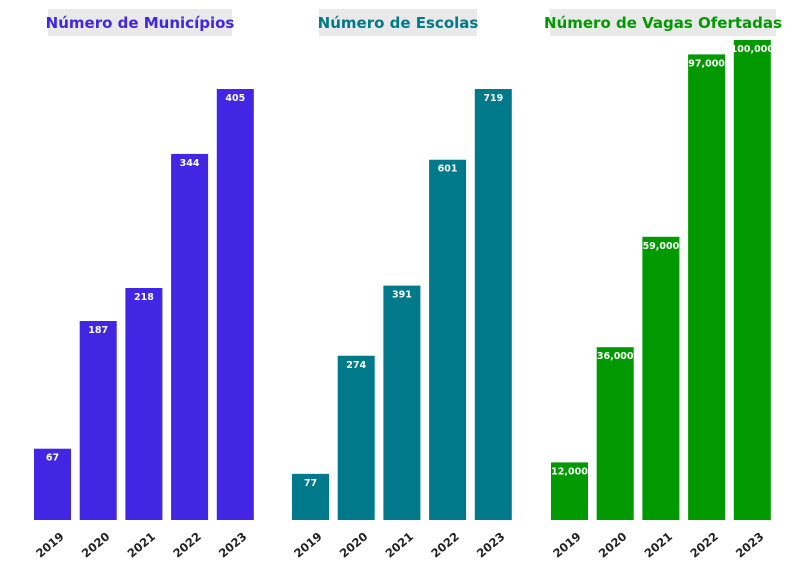 The image size is (796, 579). I want to click on bar-value-label: 67, so click(52, 458).